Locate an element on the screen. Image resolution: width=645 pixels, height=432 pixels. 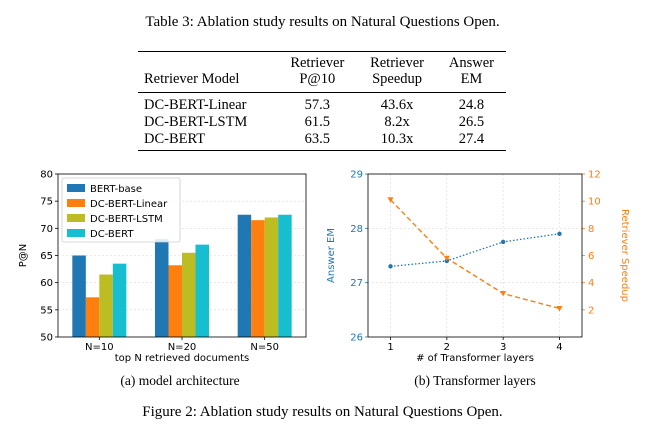
table-cell: 26.5 is located at coordinates (471, 122).